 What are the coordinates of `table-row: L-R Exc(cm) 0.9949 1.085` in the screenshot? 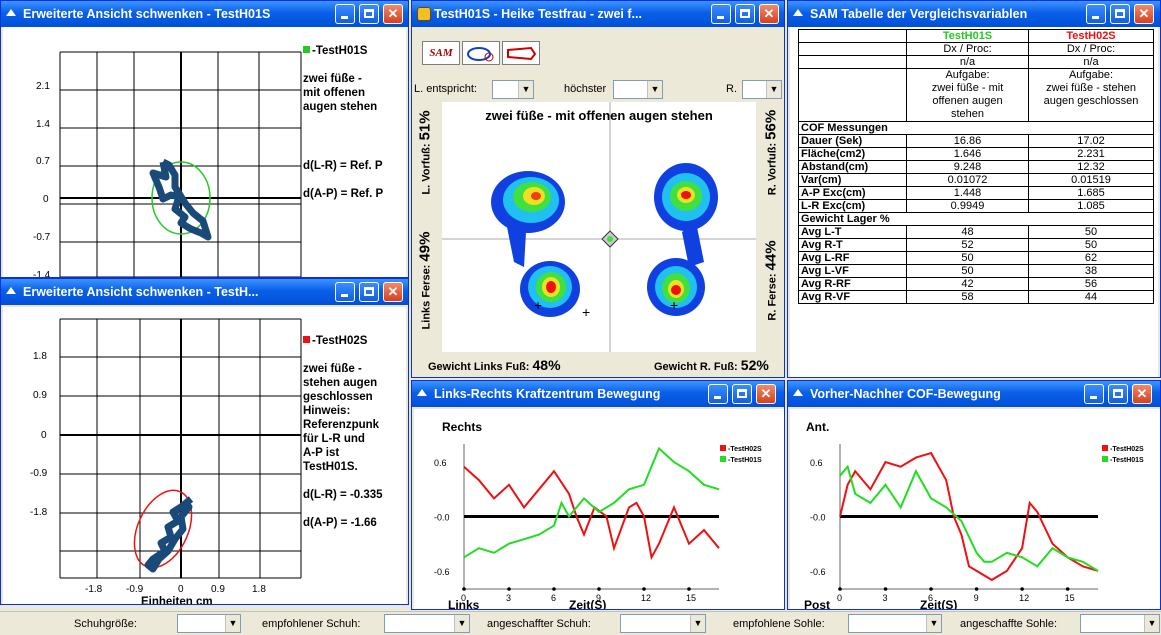 It's located at (976, 206).